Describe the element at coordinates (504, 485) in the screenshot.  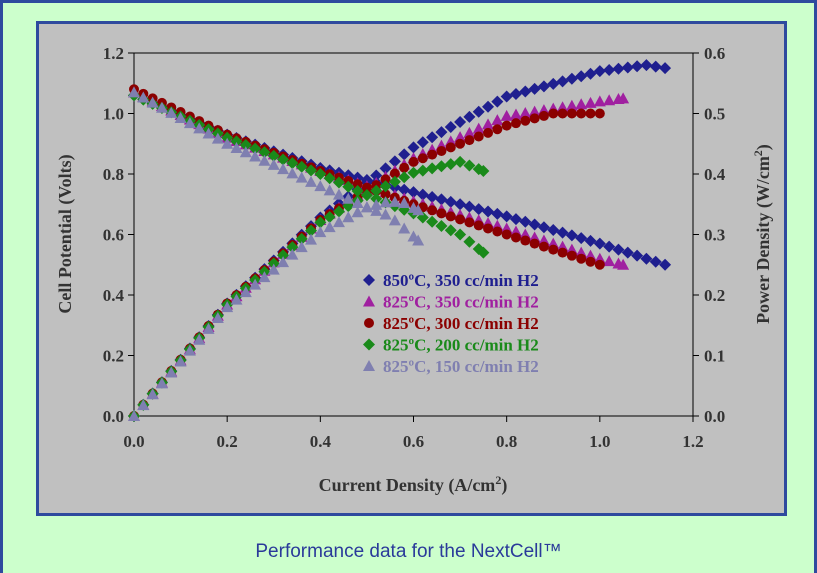
I see `x-axis-title-tail: )` at that location.